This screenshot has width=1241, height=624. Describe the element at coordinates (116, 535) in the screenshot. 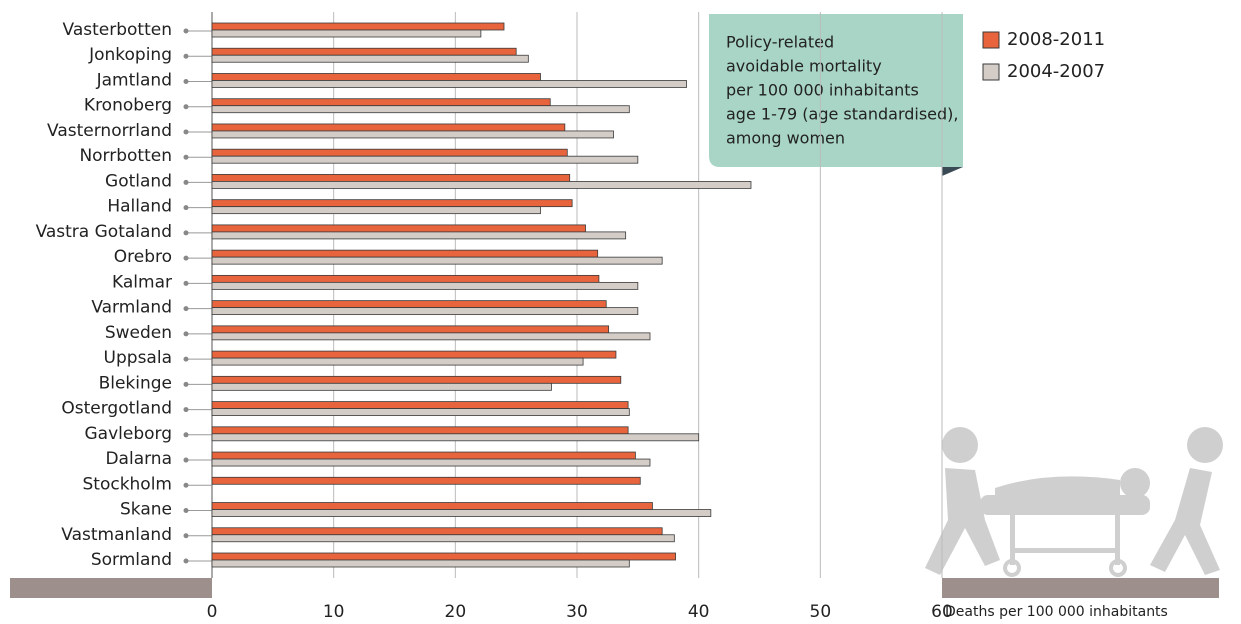

I see `y-tick-label: Vastmanland` at that location.